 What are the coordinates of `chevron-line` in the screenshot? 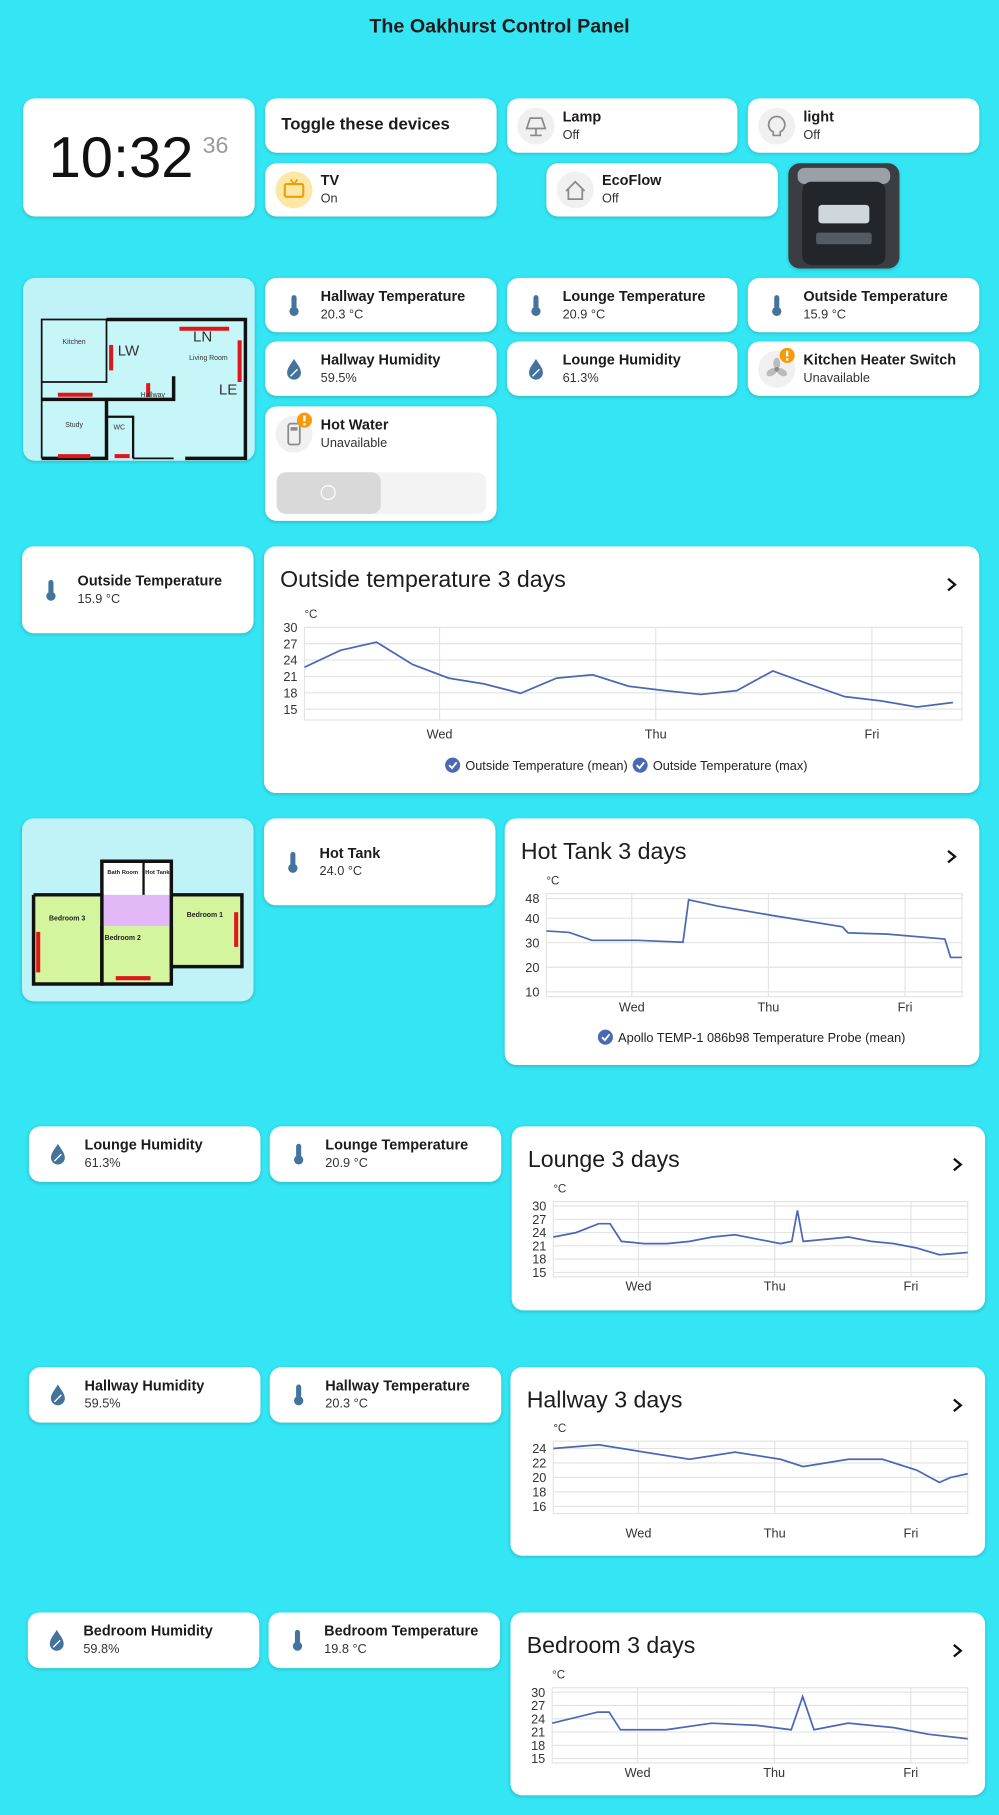 It's located at (952, 856).